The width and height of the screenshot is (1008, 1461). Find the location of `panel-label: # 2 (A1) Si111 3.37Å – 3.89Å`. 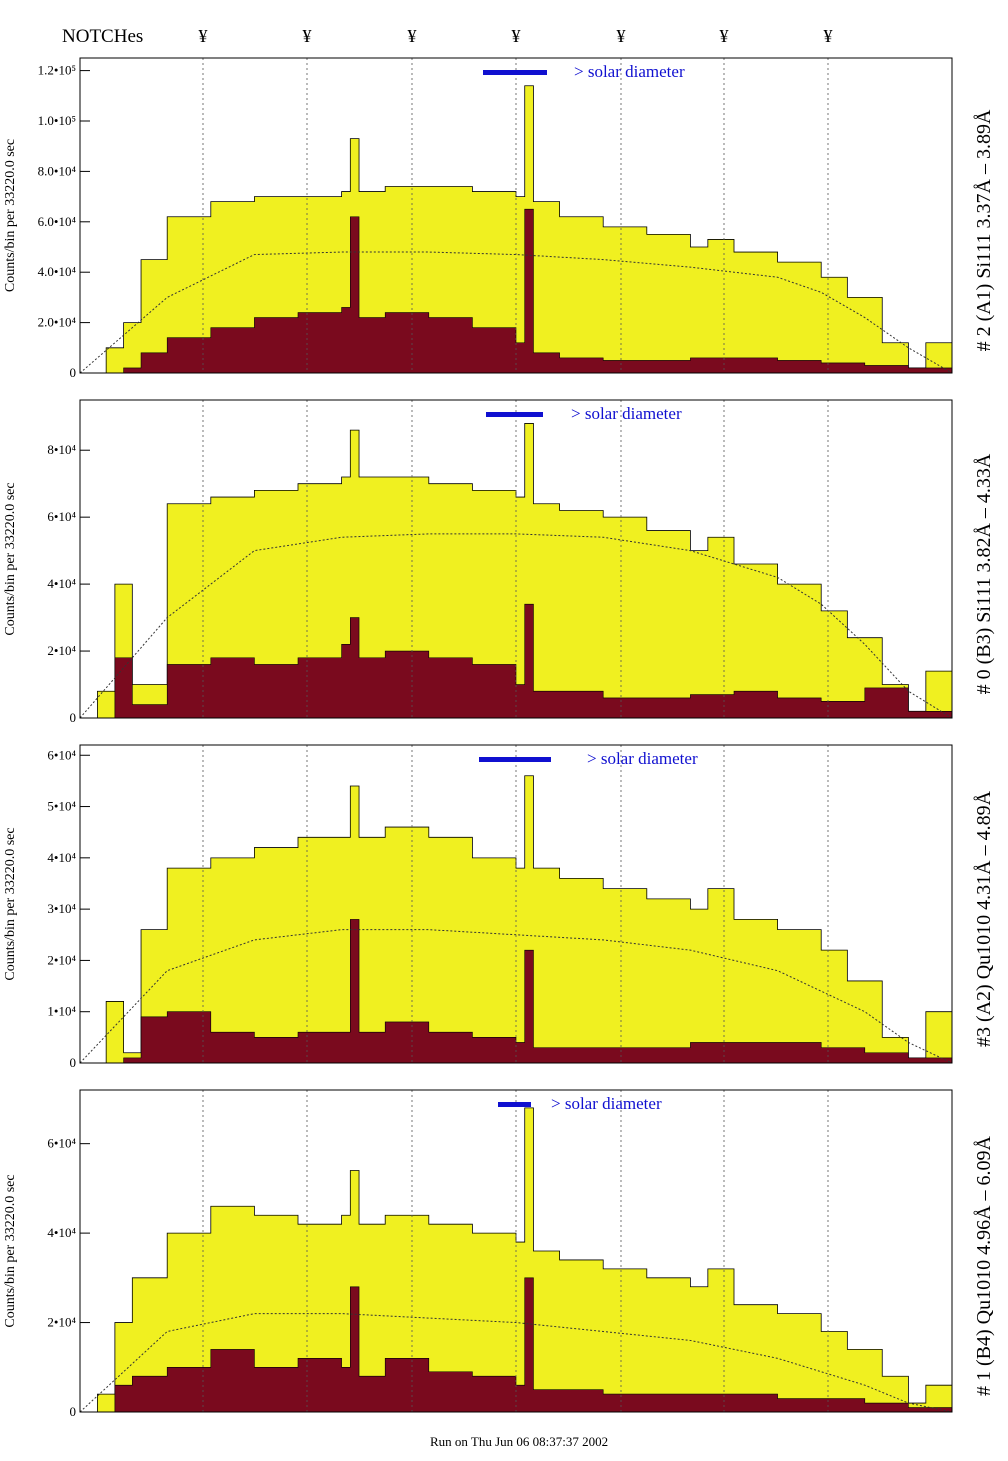

panel-label: # 2 (A1) Si111 3.37Å – 3.89Å is located at coordinates (984, 230).